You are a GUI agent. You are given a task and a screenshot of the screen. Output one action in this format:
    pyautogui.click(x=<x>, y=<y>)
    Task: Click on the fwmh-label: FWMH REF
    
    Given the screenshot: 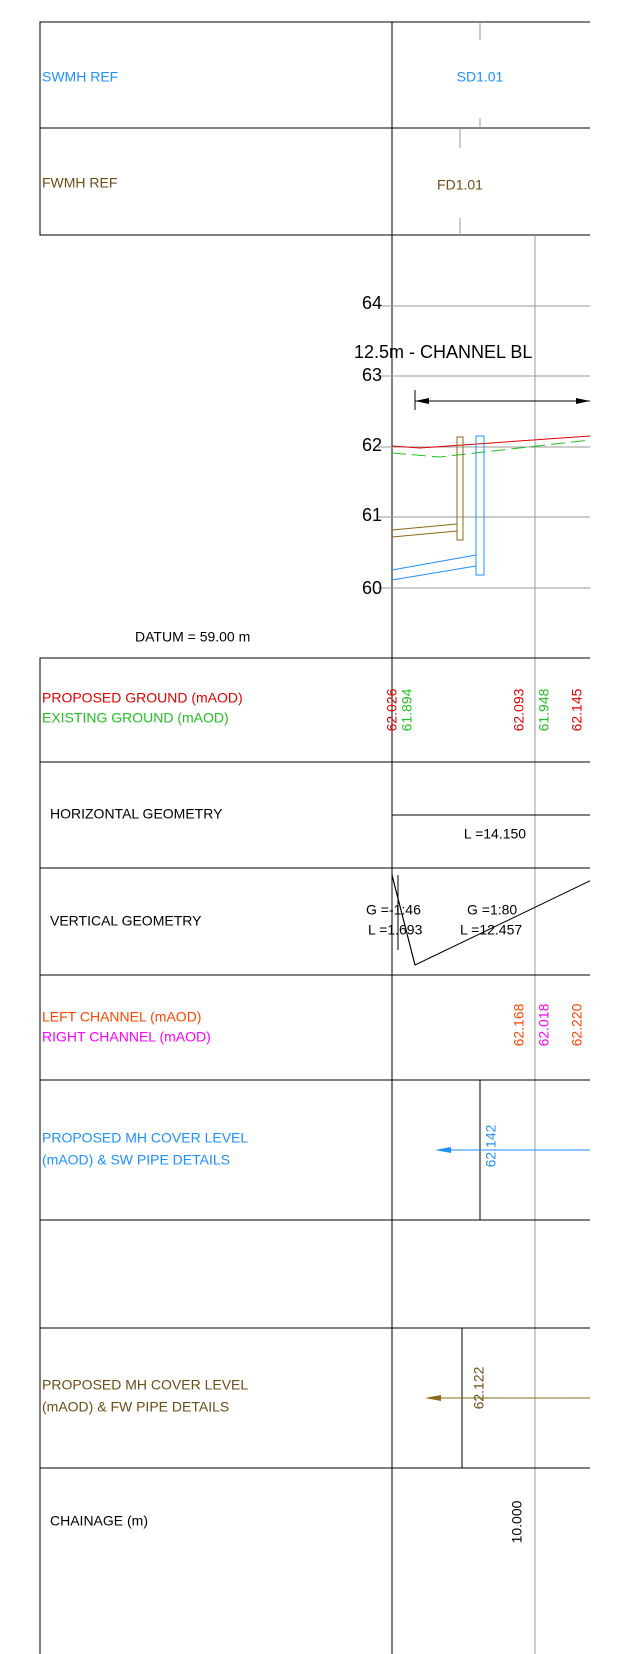 What is the action you would take?
    pyautogui.click(x=79, y=183)
    